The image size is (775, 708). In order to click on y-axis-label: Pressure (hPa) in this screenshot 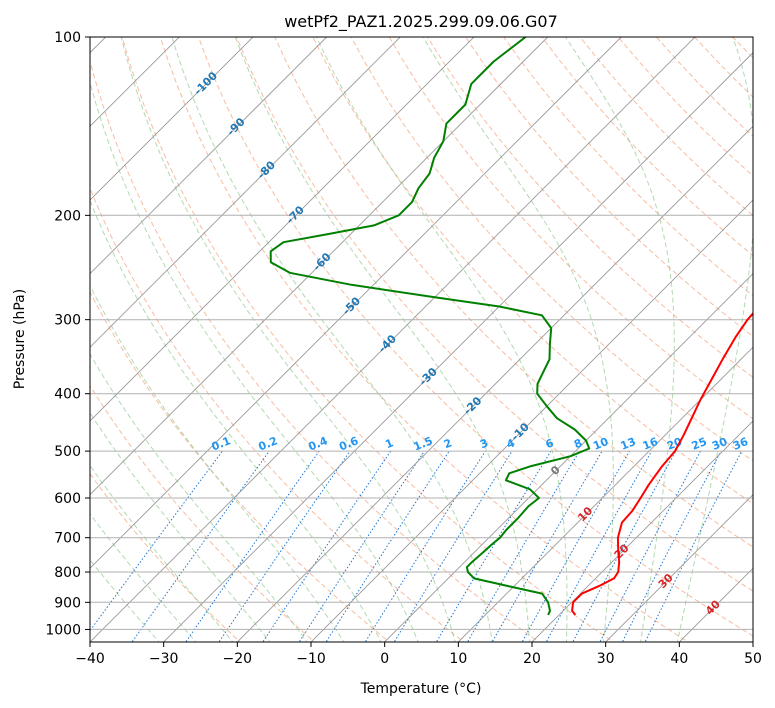, I will do `click(20, 339)`.